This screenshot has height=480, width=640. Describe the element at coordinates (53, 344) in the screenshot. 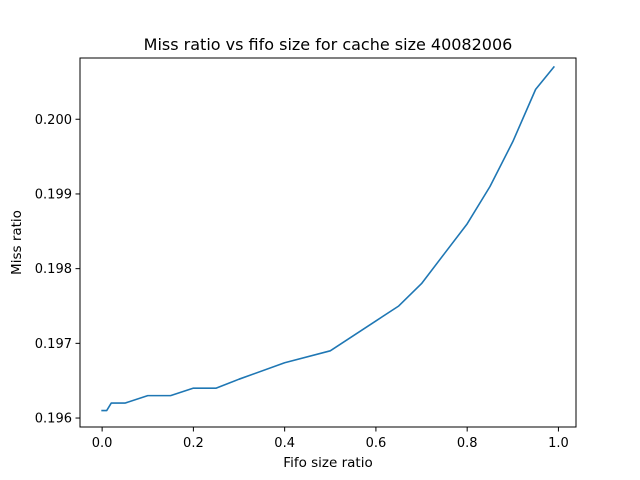

I see `y-tick-label: 0.197` at that location.